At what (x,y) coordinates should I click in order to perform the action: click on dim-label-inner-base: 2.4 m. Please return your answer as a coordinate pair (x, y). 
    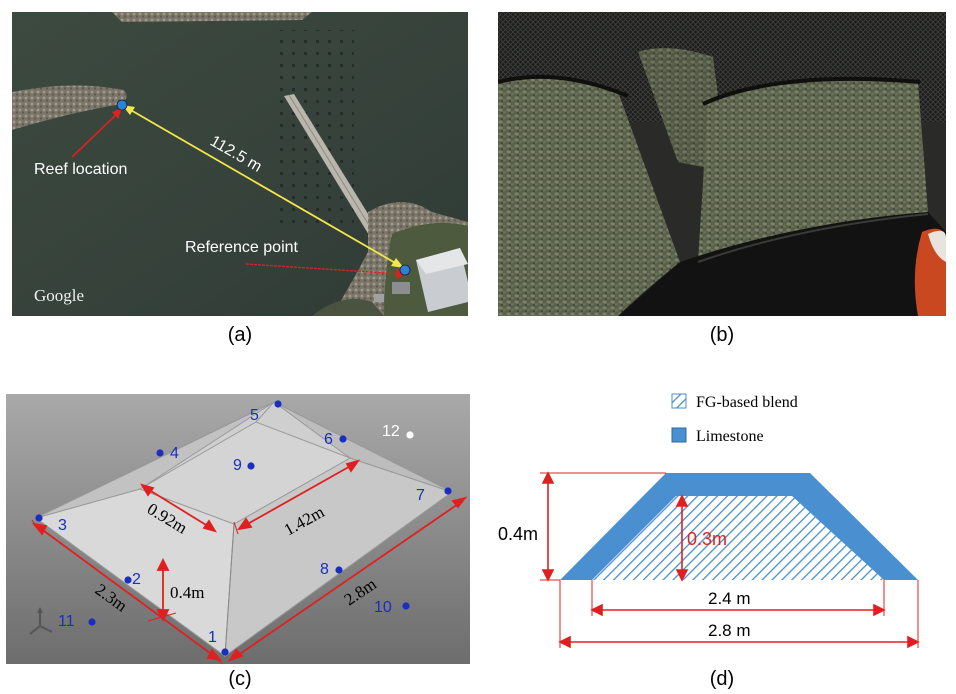
    Looking at the image, I should click on (729, 598).